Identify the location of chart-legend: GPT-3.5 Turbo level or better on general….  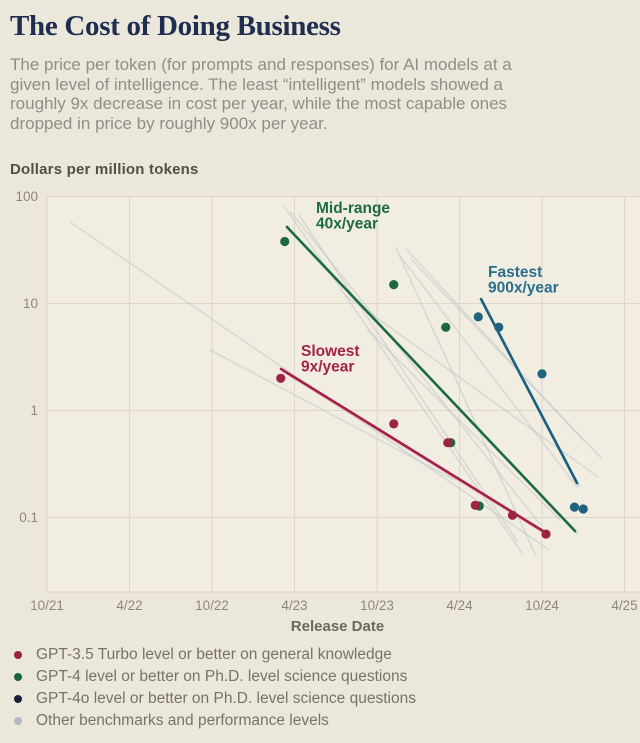
(320, 688).